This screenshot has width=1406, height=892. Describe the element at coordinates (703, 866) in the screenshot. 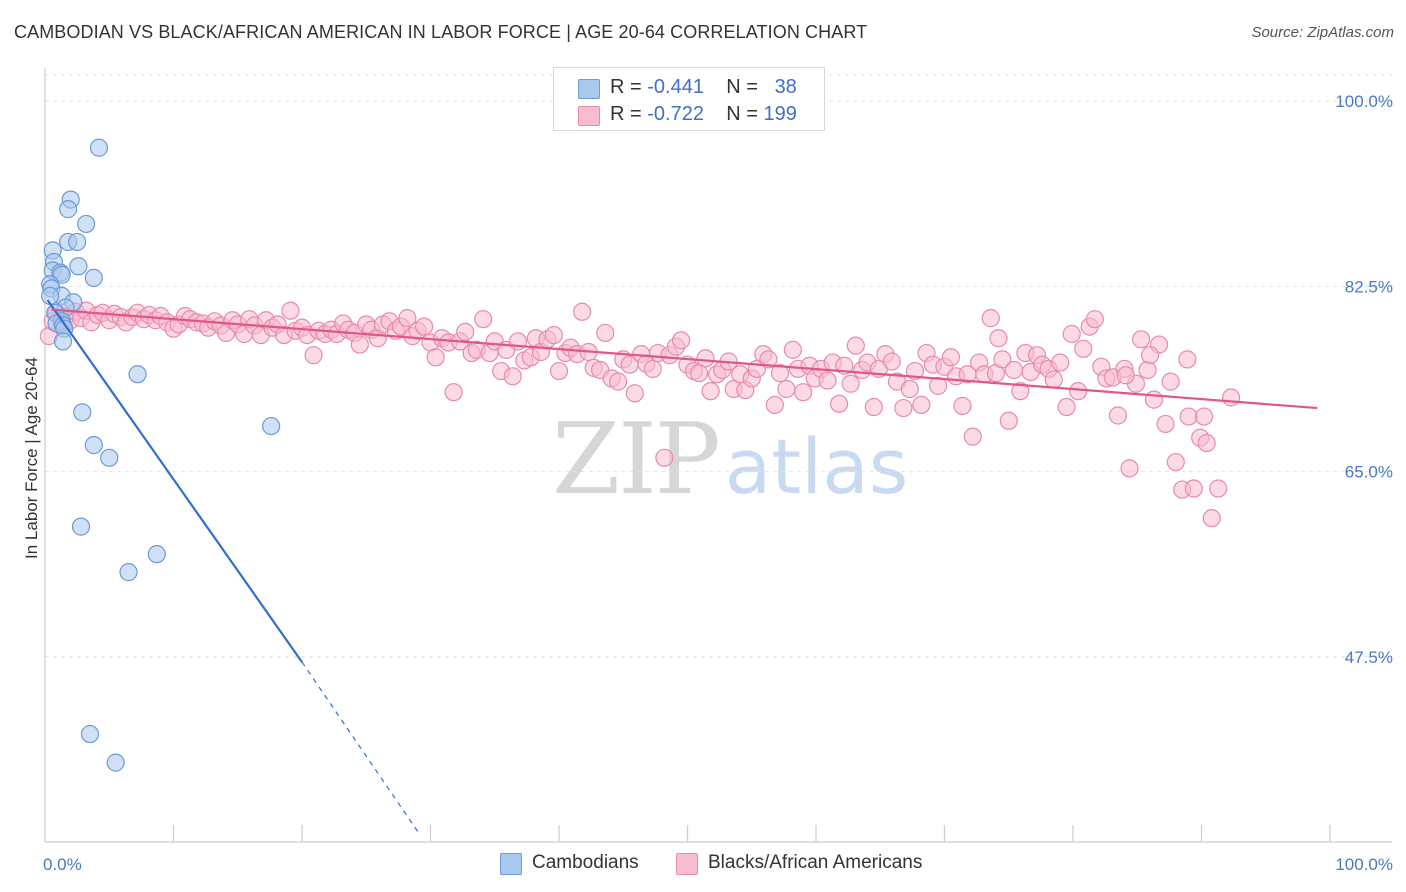

I see `series-legend: Cambodians Blacks/African Americans` at that location.